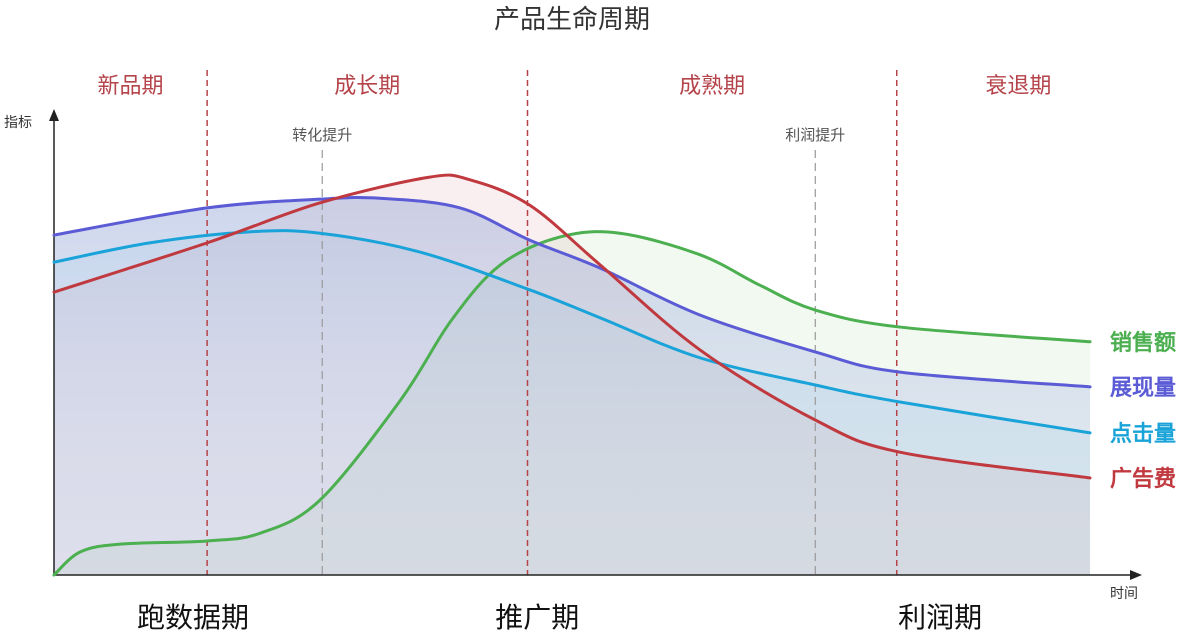 This screenshot has width=1202, height=633. Describe the element at coordinates (1136, 575) in the screenshot. I see `x-axis-arrow-icon` at that location.